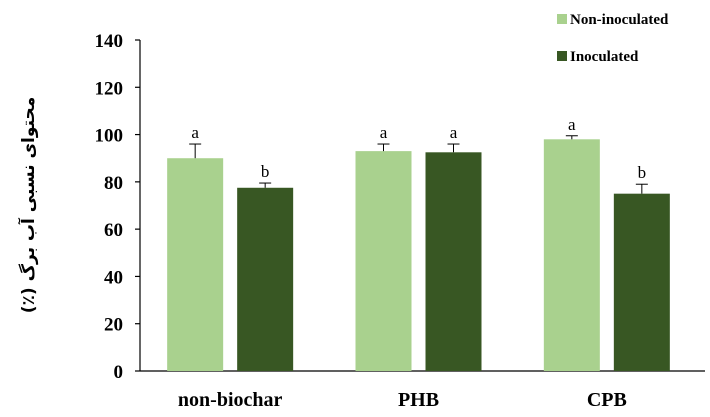 This screenshot has width=710, height=417. What do you see at coordinates (230, 400) in the screenshot?
I see `x-category-label: non-biochar` at bounding box center [230, 400].